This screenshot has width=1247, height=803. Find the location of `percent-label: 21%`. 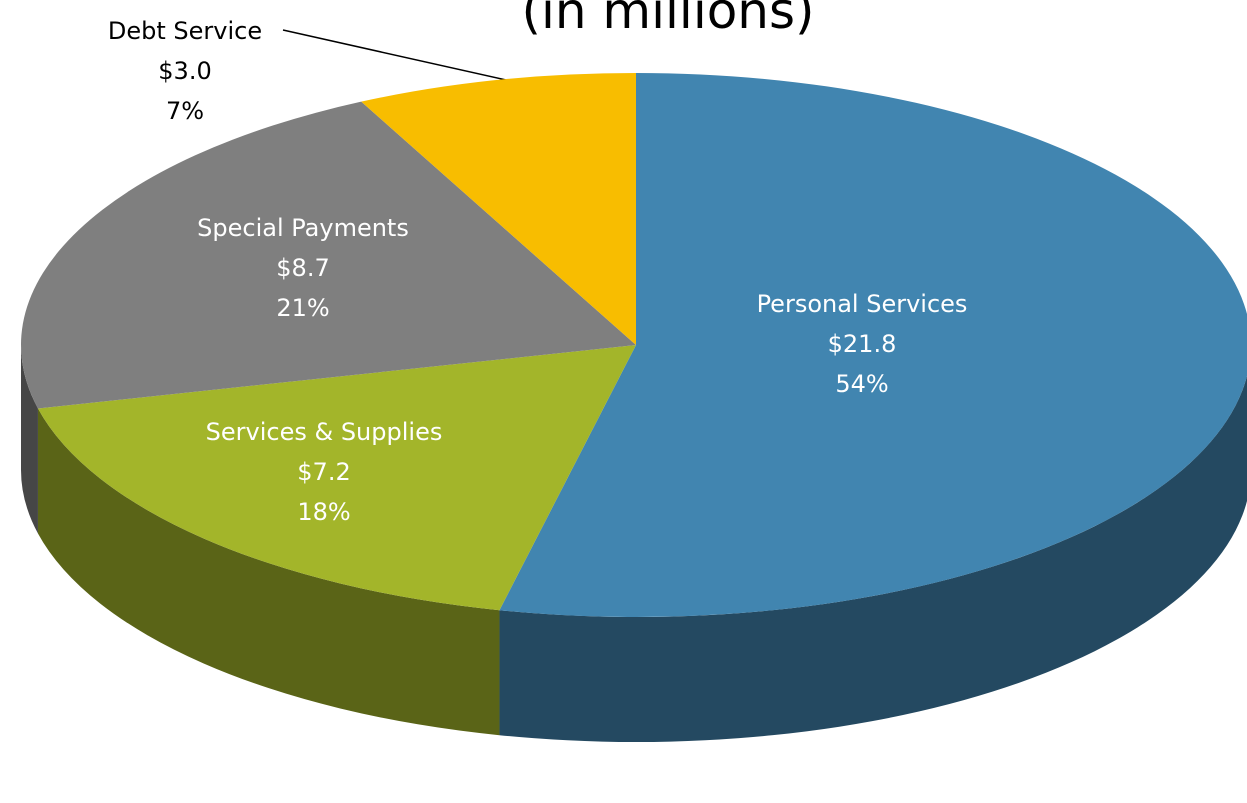

percent-label: 21% is located at coordinates (302, 308).